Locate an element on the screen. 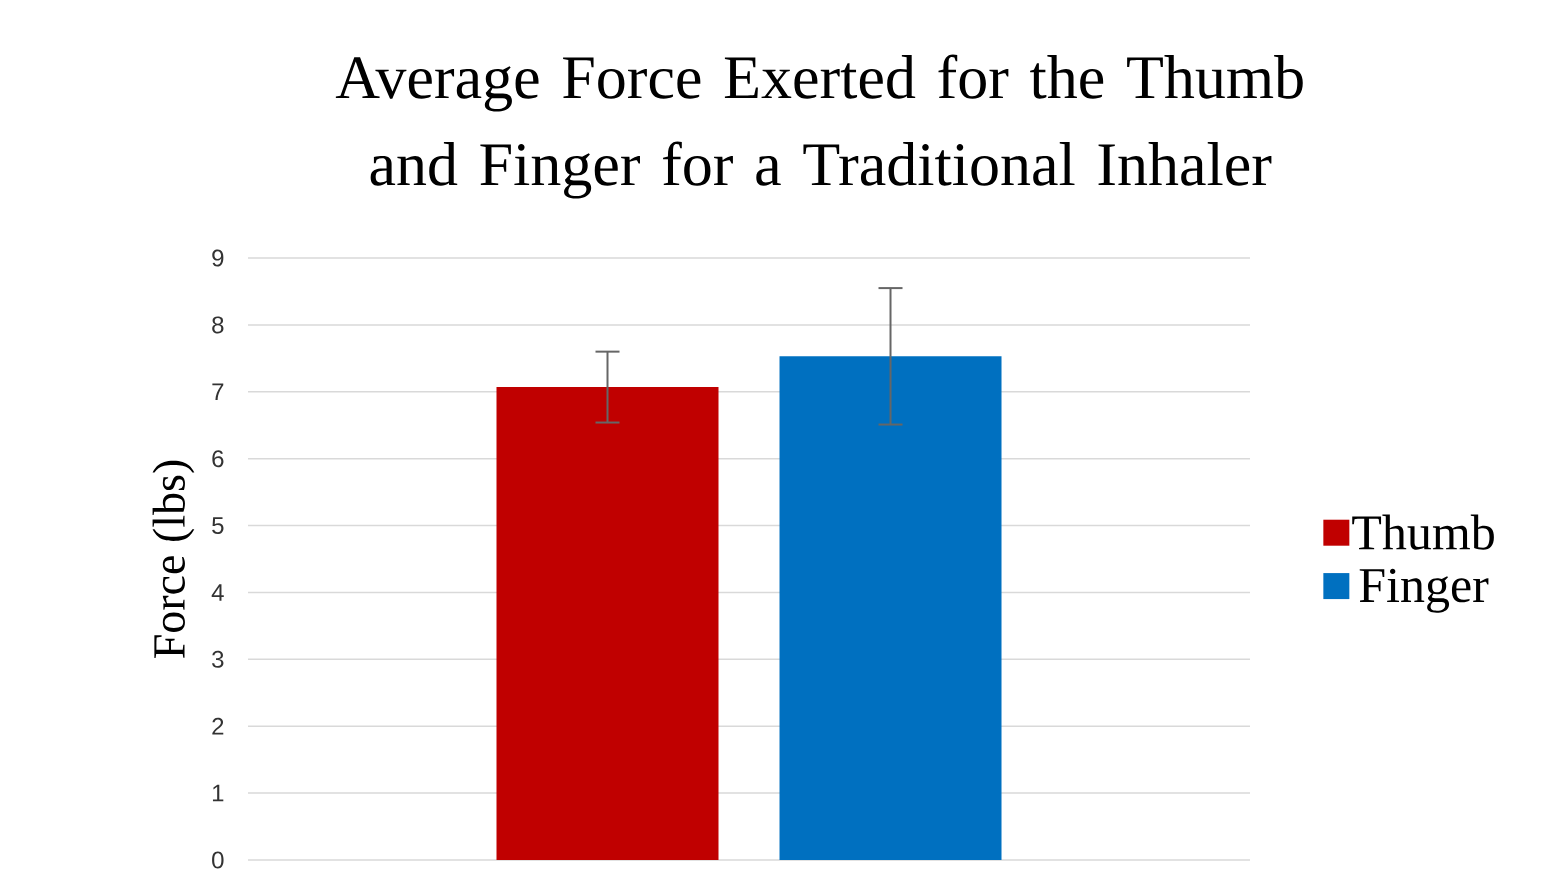 The height and width of the screenshot is (889, 1557). y-tick-label: 4 is located at coordinates (217, 592).